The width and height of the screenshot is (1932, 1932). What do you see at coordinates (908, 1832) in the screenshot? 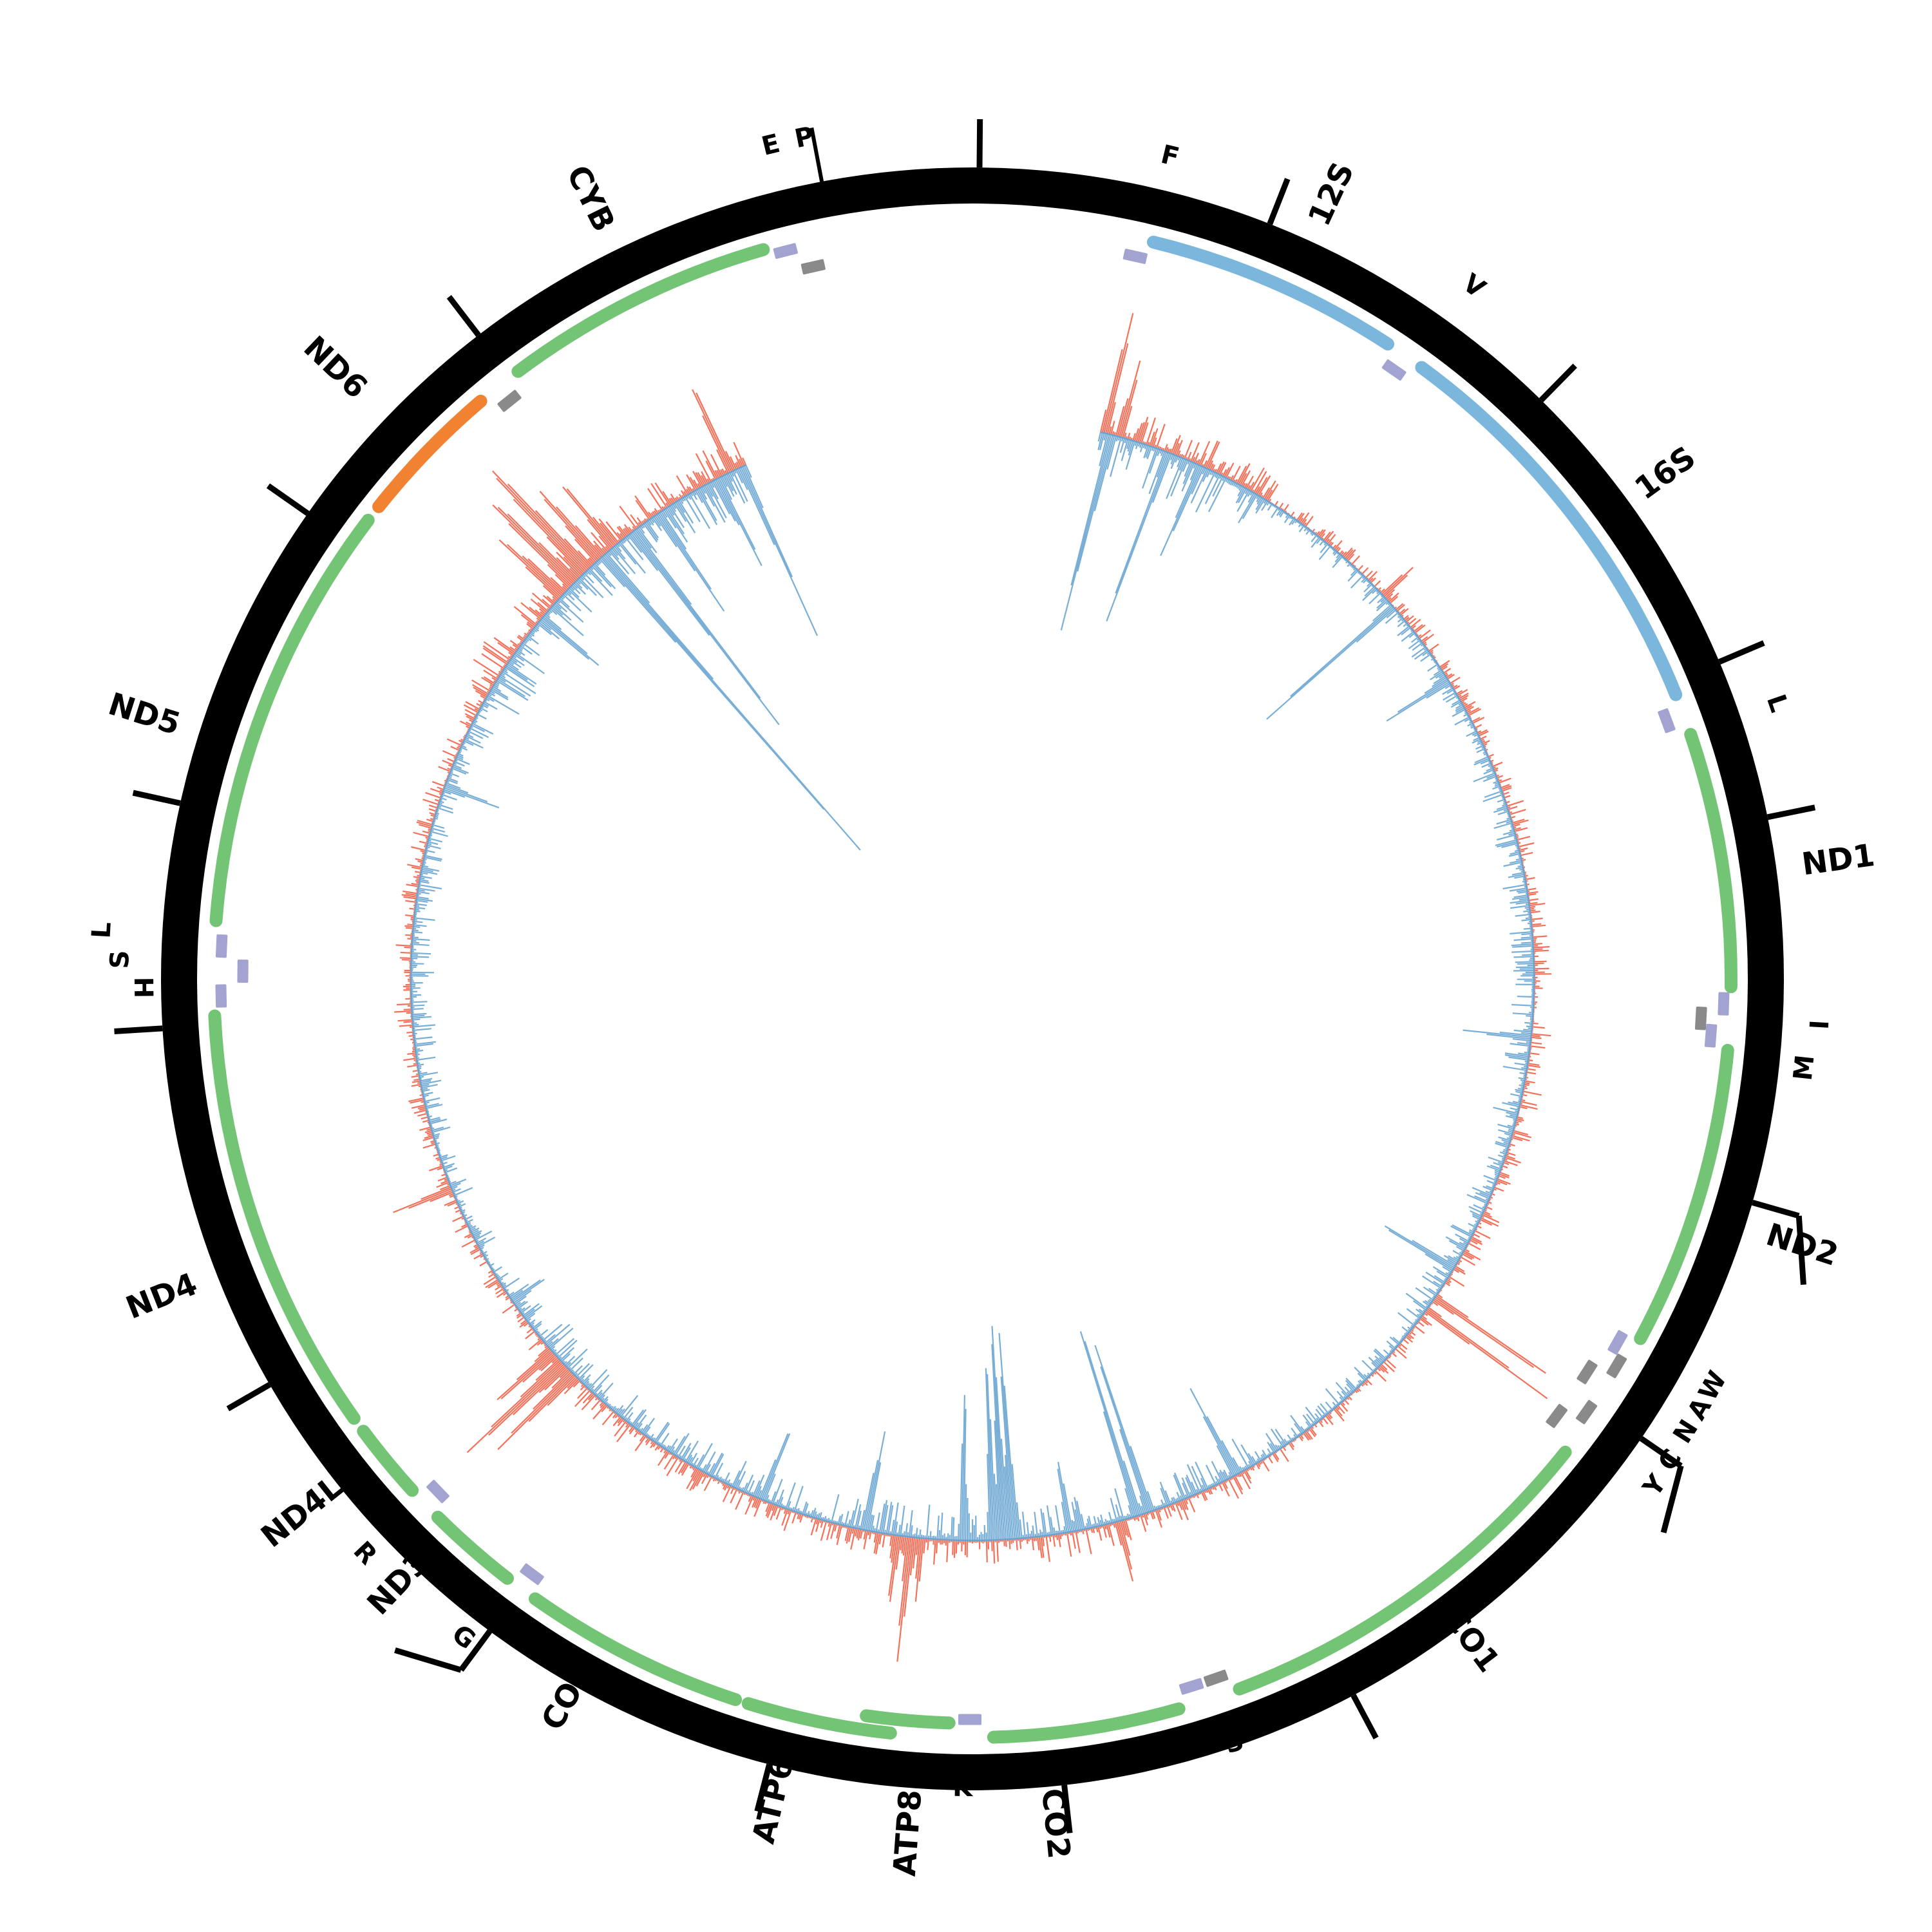
I see `gene-label-ATP8: ATP8` at bounding box center [908, 1832].